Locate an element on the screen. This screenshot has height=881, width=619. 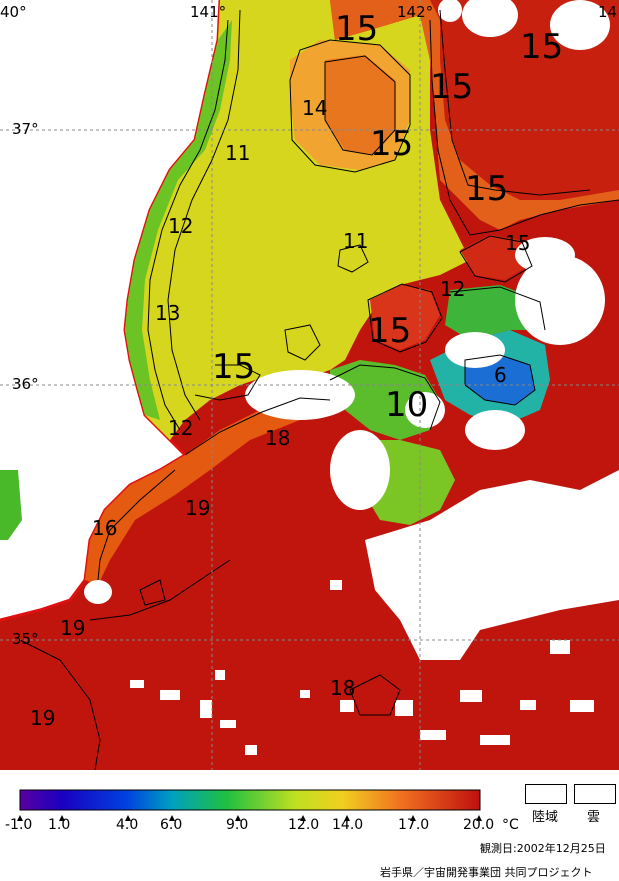
contour-label: 14 is located at coordinates (314, 108).